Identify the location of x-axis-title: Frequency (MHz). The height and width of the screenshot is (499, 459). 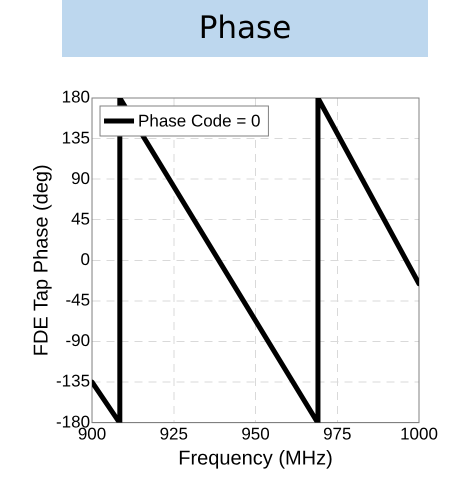
(255, 459).